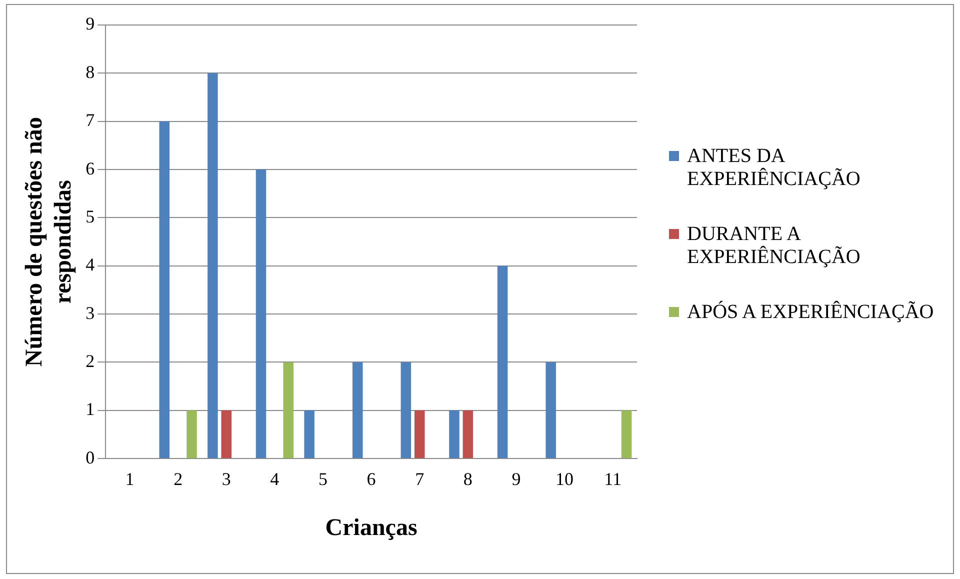 This screenshot has width=960, height=579. I want to click on y-tick-label: 9, so click(90, 24).